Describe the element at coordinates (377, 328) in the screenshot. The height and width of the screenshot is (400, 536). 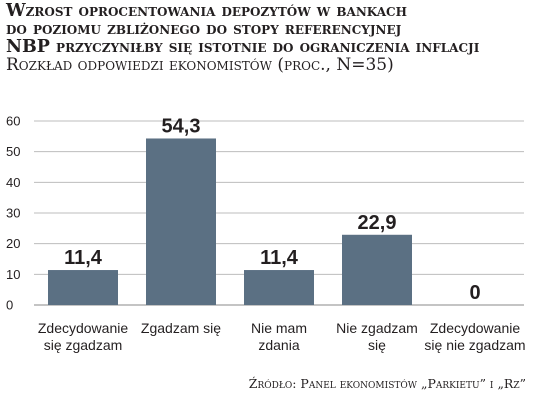
I see `x-tick-label: Nie zgadzam` at that location.